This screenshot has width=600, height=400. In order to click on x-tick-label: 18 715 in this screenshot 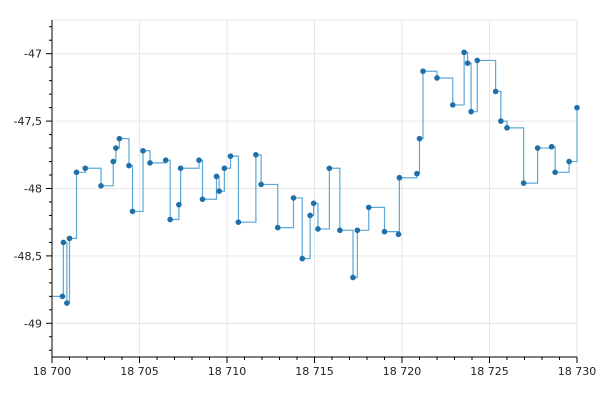, I will do `click(314, 371)`.